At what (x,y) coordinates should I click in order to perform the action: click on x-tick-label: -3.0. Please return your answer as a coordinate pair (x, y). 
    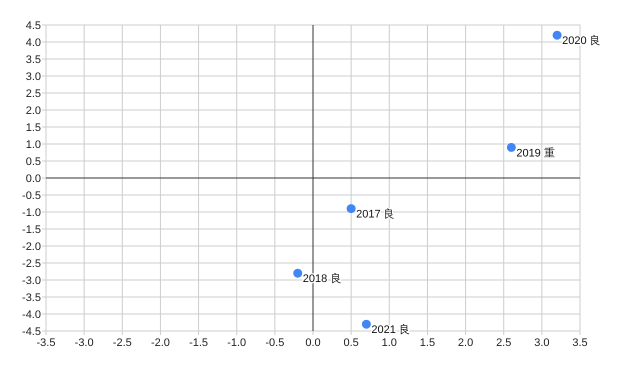
    Looking at the image, I should click on (84, 343).